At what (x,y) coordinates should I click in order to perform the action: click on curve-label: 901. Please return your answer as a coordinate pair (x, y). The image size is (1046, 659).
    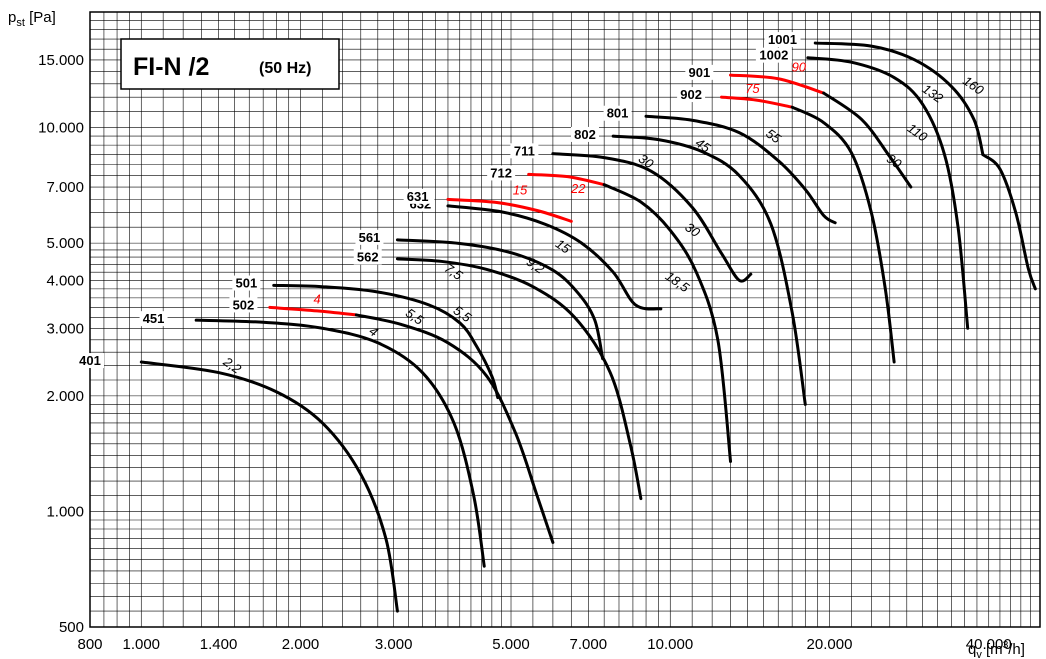
    Looking at the image, I should click on (699, 72).